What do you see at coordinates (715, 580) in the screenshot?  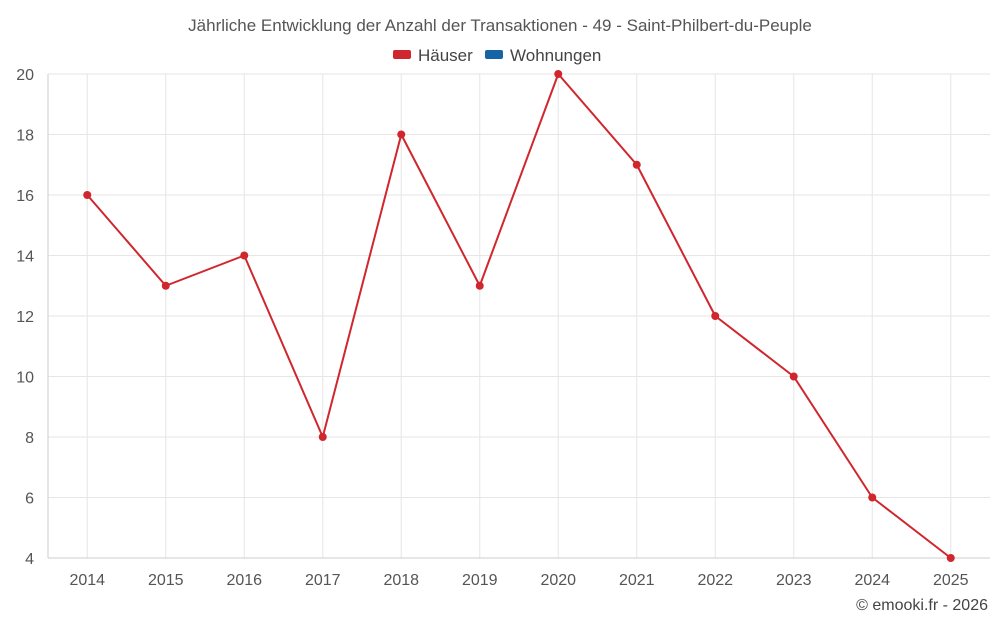 I see `x-tick-label: 2022` at bounding box center [715, 580].